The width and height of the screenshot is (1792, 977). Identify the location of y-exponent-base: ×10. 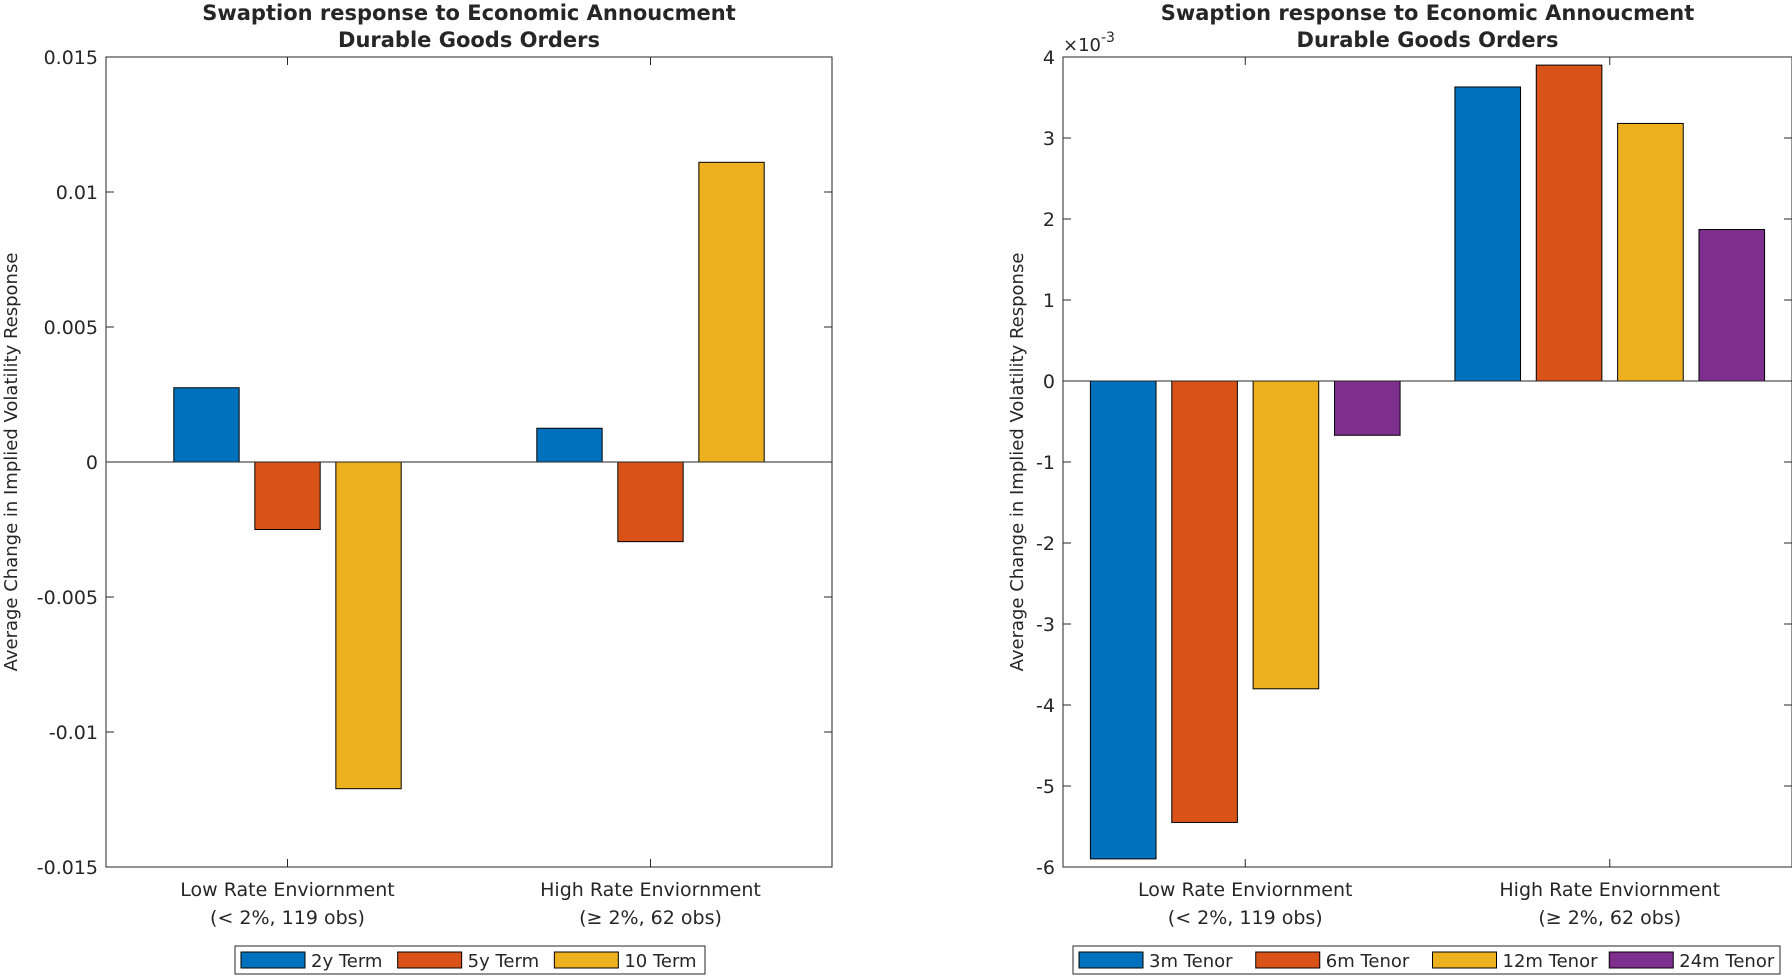
(1082, 45).